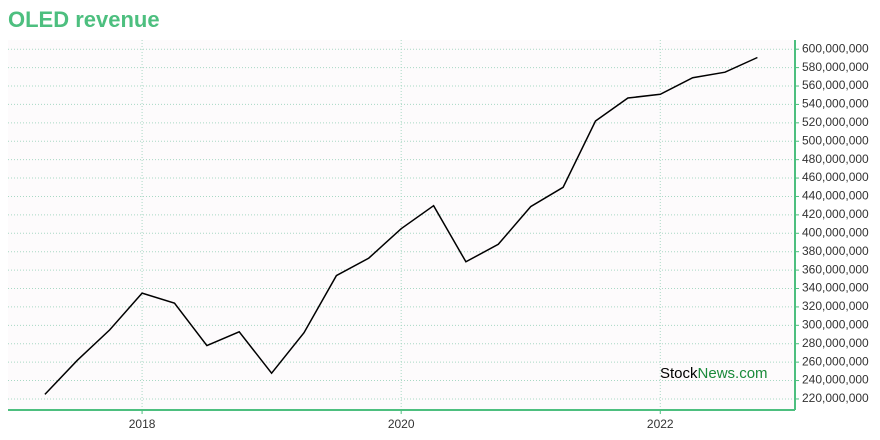 The width and height of the screenshot is (880, 440). What do you see at coordinates (835, 343) in the screenshot?
I see `y-tick-label: 280,000,000` at bounding box center [835, 343].